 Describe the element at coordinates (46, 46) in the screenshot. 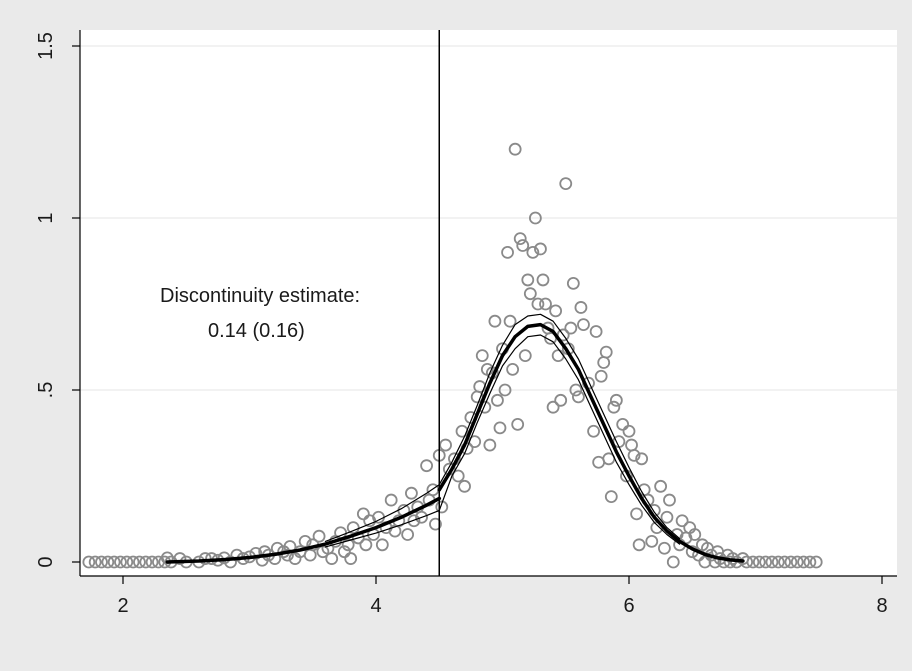

I see `y-tick-label: 1.5` at that location.